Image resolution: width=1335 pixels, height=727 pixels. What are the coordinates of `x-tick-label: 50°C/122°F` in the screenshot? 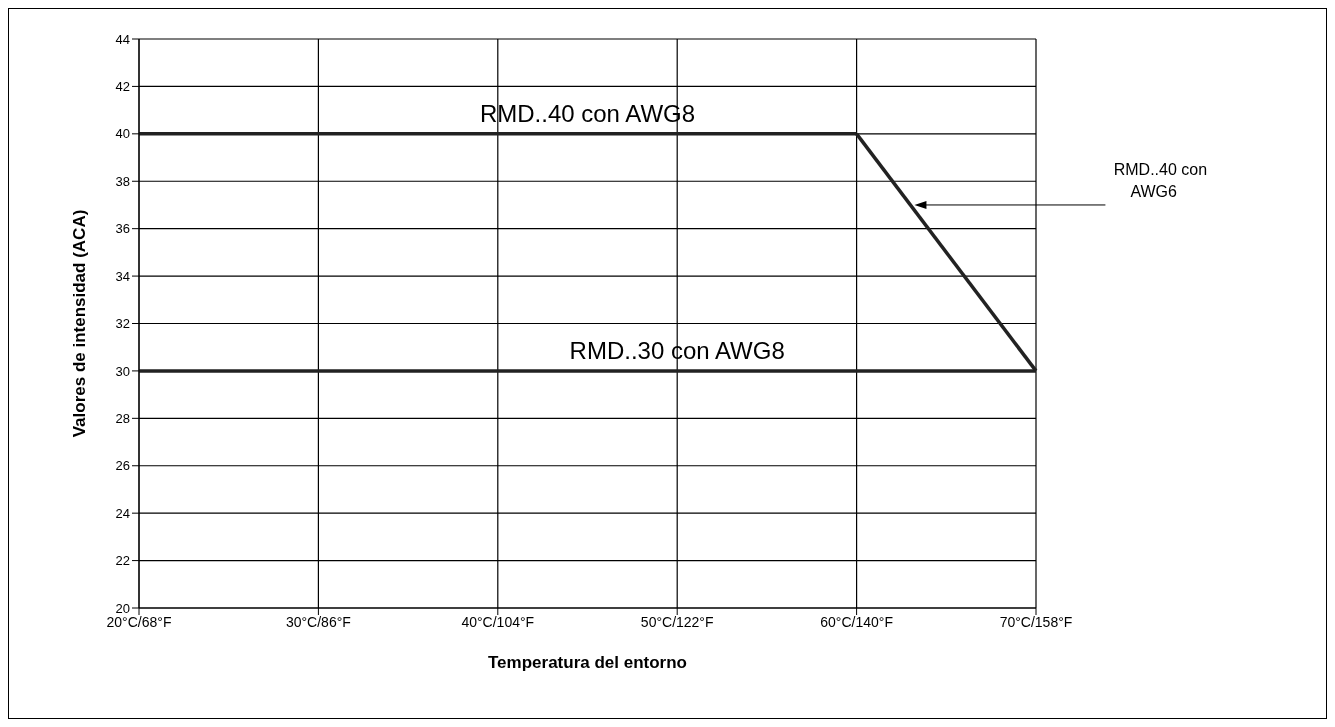 It's located at (677, 621).